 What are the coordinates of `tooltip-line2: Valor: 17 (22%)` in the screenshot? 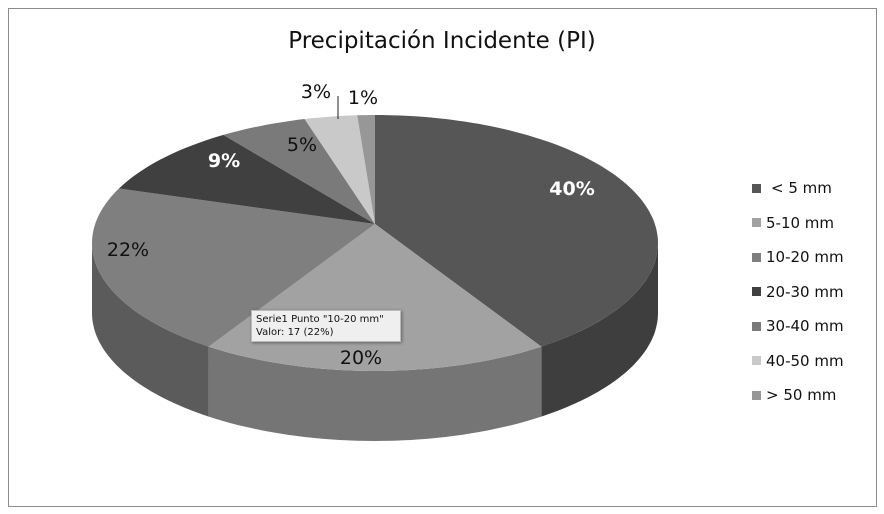 It's located at (295, 332).